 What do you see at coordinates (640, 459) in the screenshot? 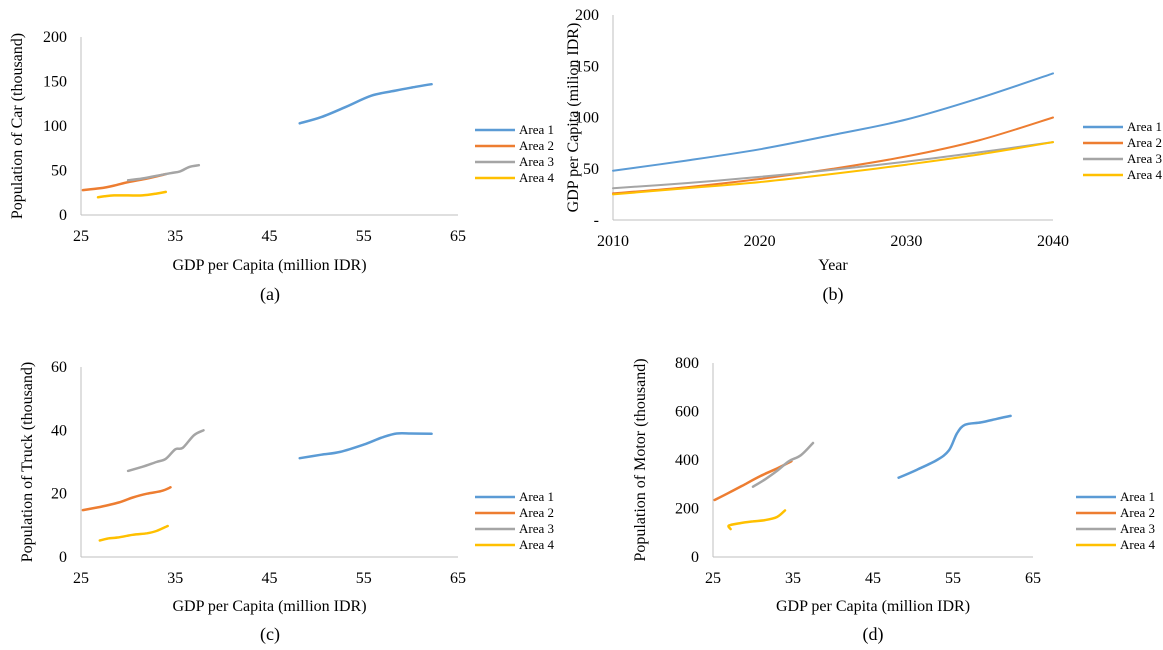
I see `y-axis-label: Population of Motor (thousand)` at bounding box center [640, 459].